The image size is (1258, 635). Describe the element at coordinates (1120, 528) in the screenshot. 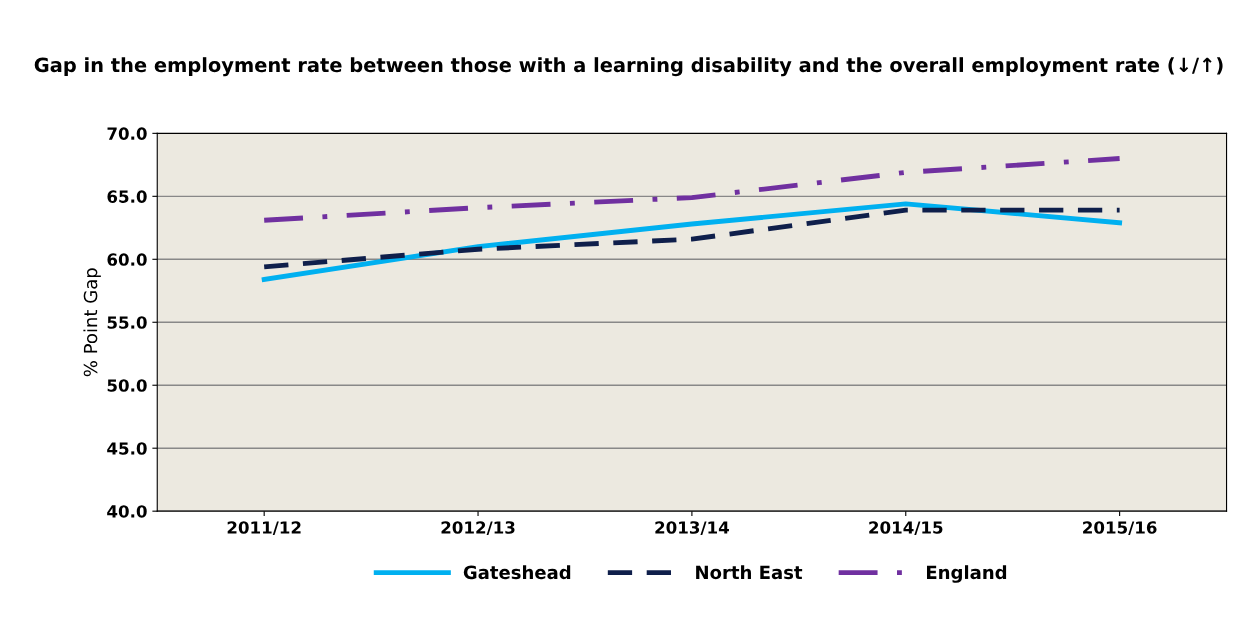

I see `x-tick-label: 2015/16` at that location.